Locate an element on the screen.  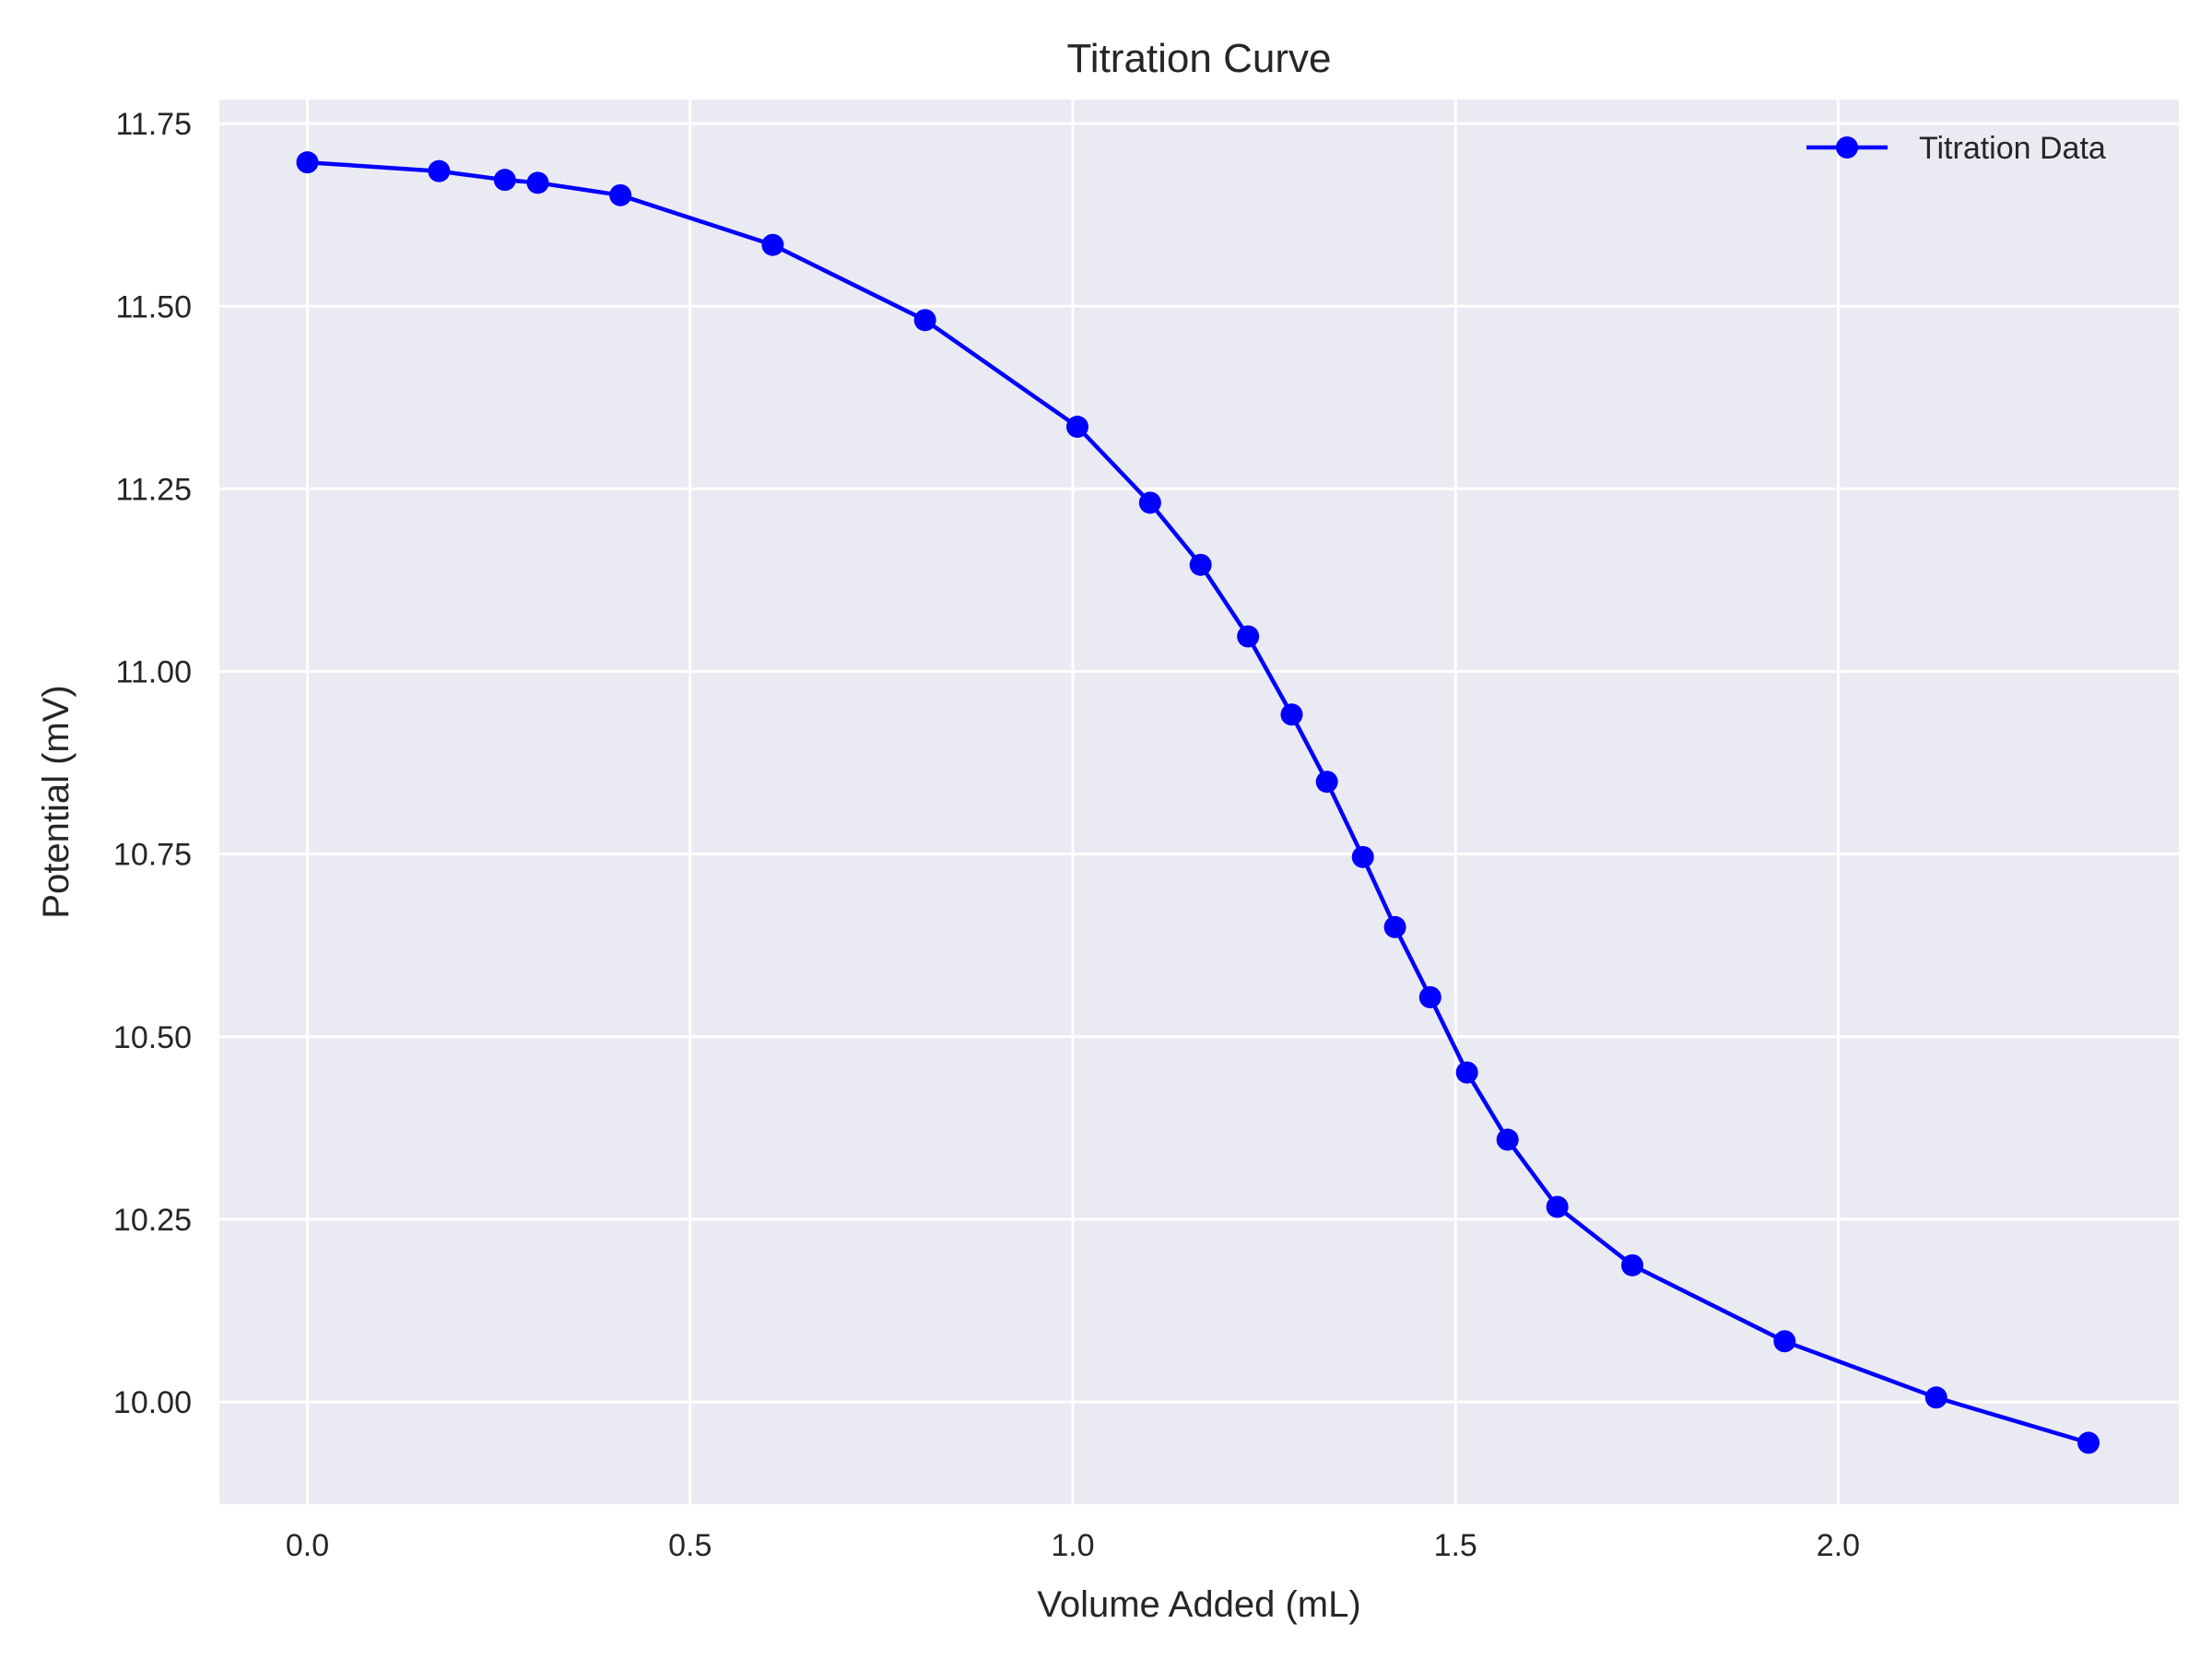
legend: Titration Data is located at coordinates (1956, 148).